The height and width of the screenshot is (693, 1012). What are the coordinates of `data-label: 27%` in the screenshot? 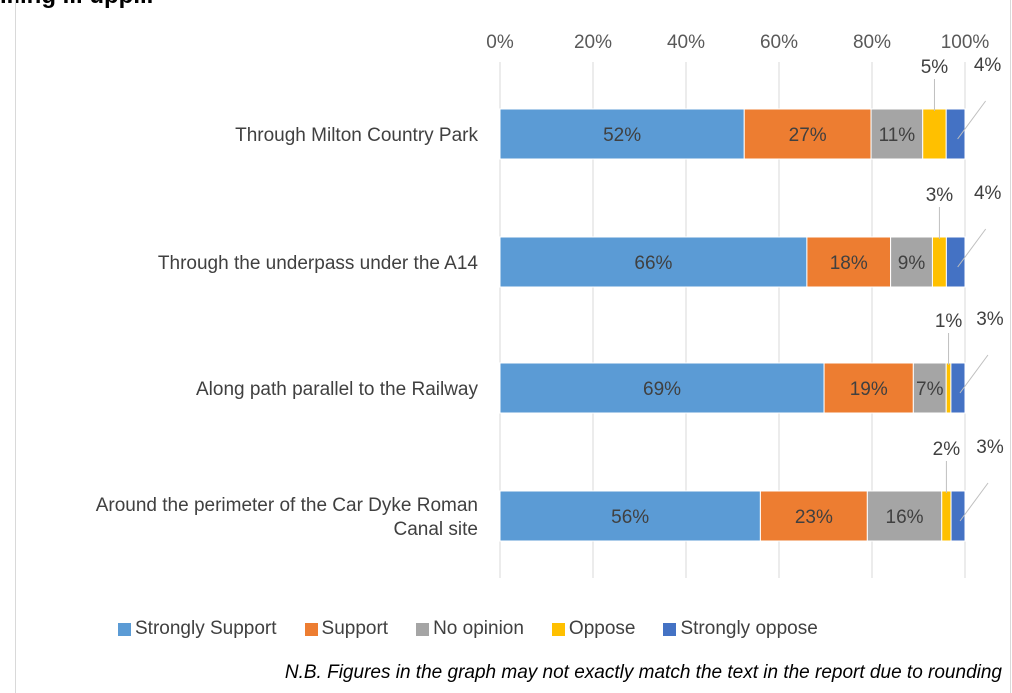 It's located at (808, 135).